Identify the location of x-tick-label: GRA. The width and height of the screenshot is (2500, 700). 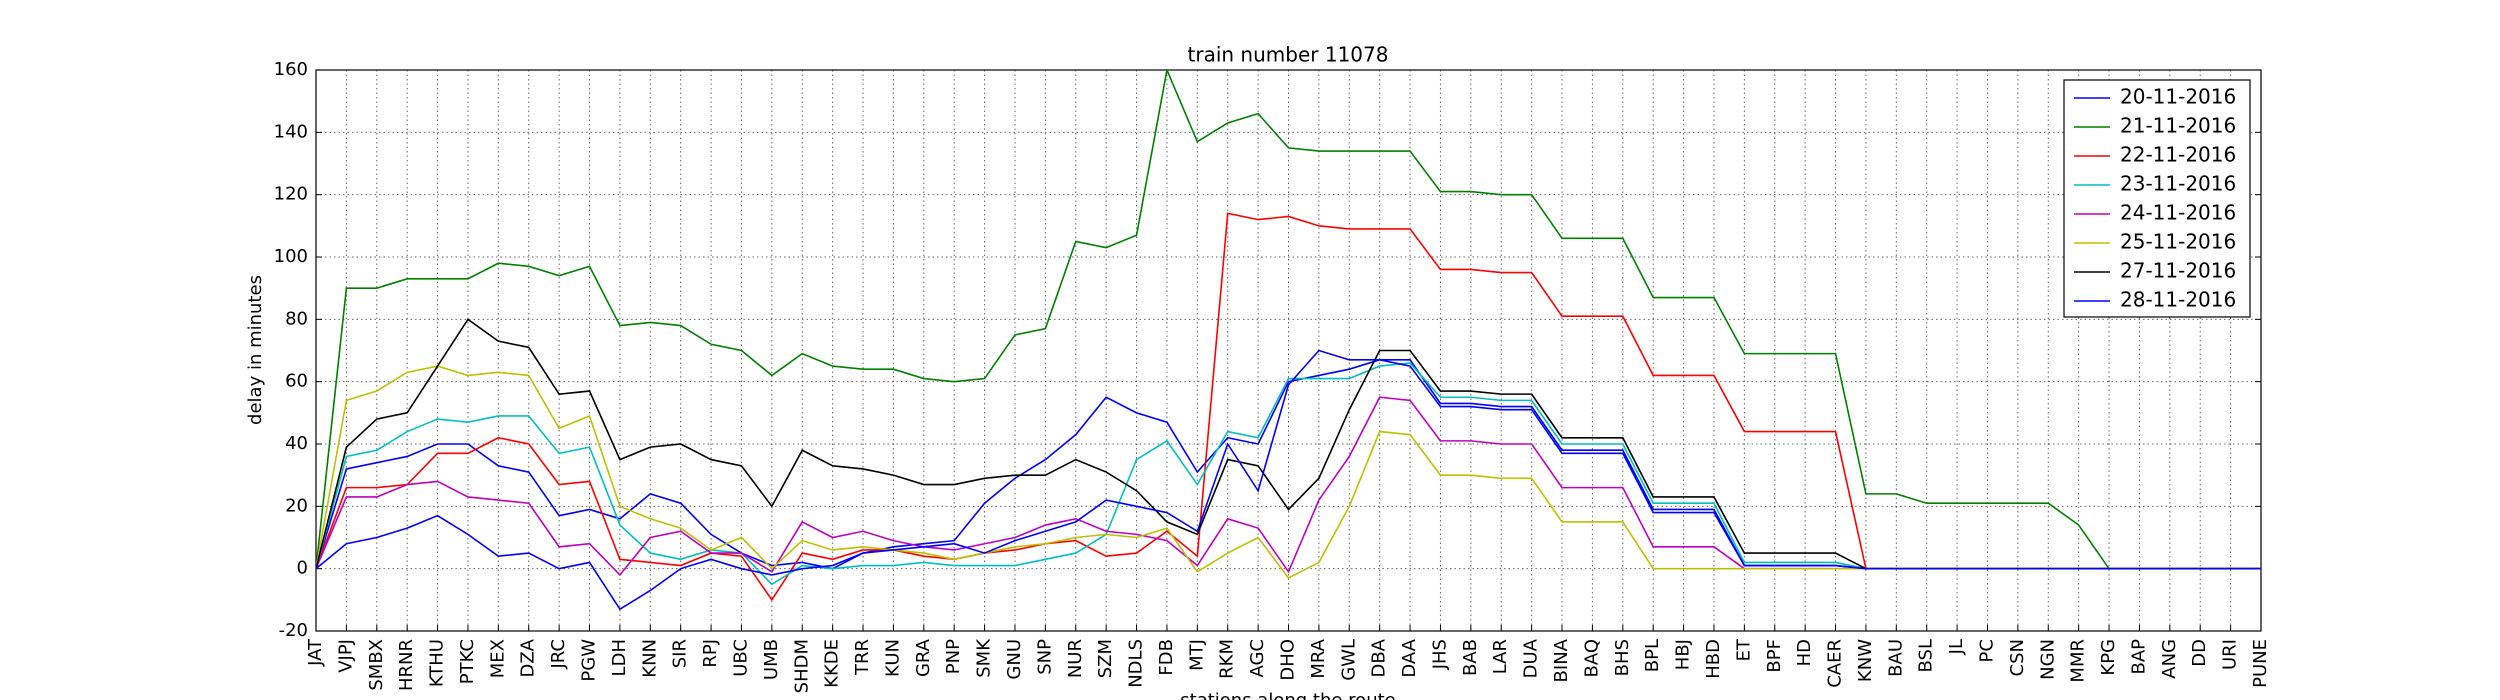
(923, 657).